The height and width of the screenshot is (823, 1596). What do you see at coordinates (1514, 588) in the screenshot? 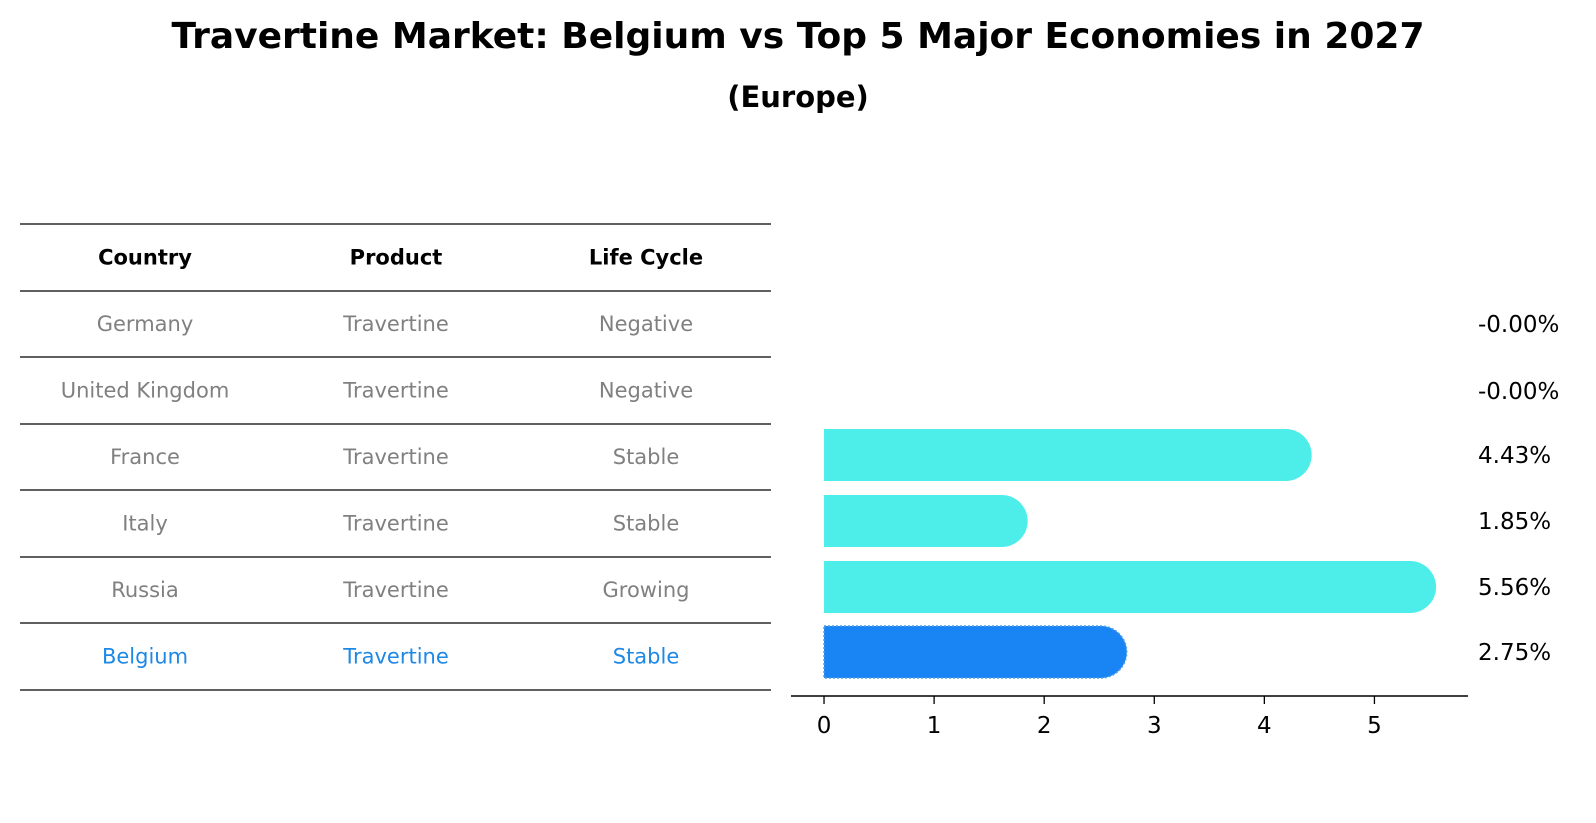
I see `bar-value-label: 5.56%` at bounding box center [1514, 588].